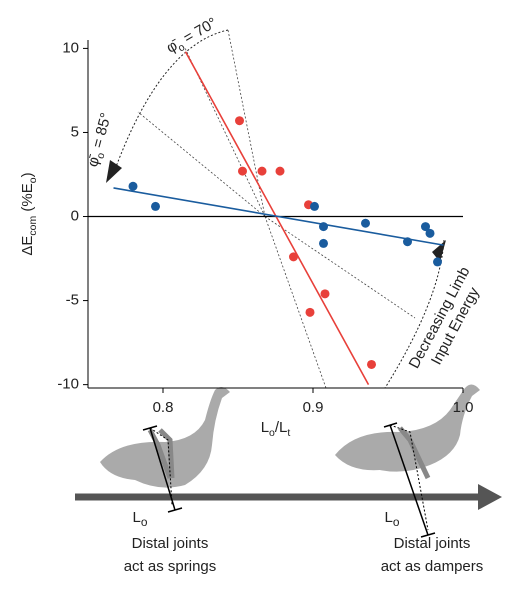  What do you see at coordinates (70, 47) in the screenshot?
I see `y-tick-label: 10` at bounding box center [70, 47].